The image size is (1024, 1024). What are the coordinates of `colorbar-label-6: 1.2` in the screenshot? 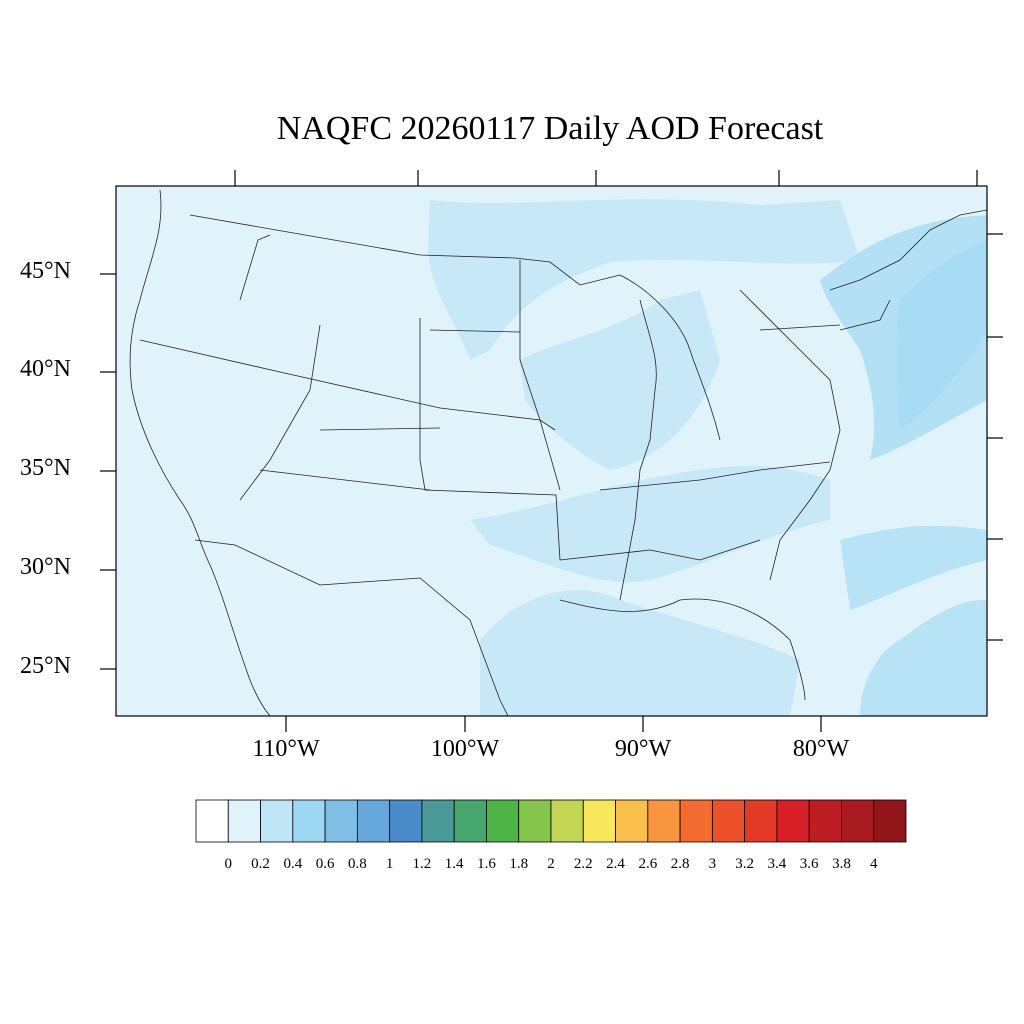 It's located at (422, 864).